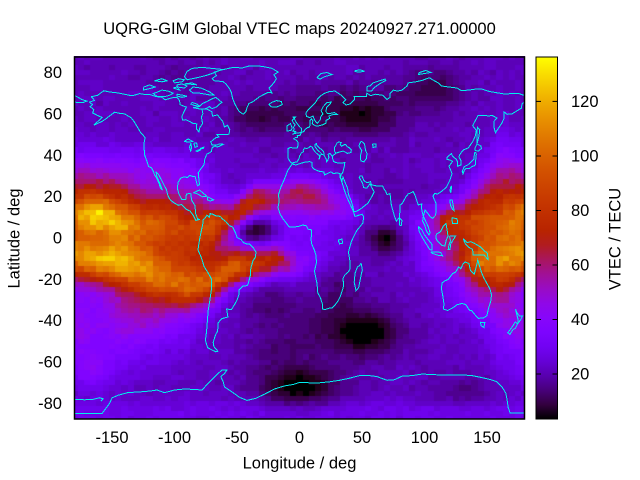  What do you see at coordinates (50, 280) in the screenshot?
I see `svg-text: -20` at bounding box center [50, 280].